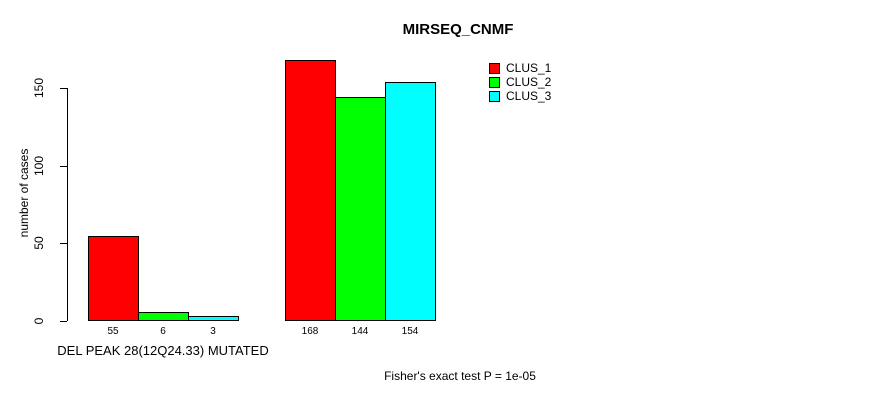 The height and width of the screenshot is (400, 890). I want to click on legend-item: CLUS_1, so click(520, 68).